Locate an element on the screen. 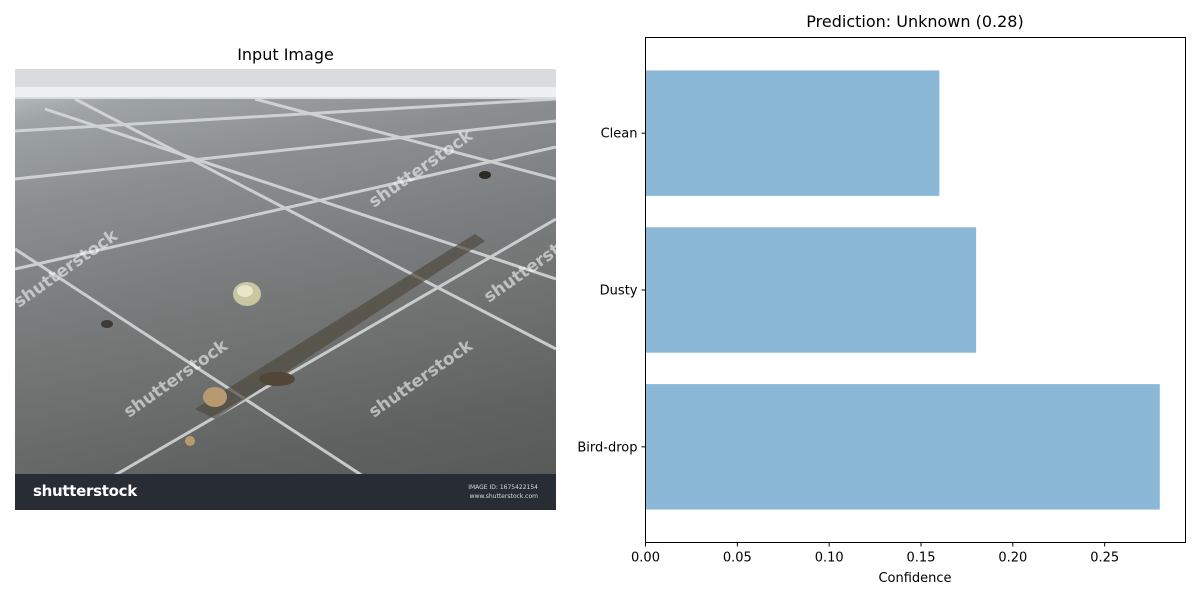 This screenshot has width=1200, height=600. y-tick-label: Clean is located at coordinates (619, 134).